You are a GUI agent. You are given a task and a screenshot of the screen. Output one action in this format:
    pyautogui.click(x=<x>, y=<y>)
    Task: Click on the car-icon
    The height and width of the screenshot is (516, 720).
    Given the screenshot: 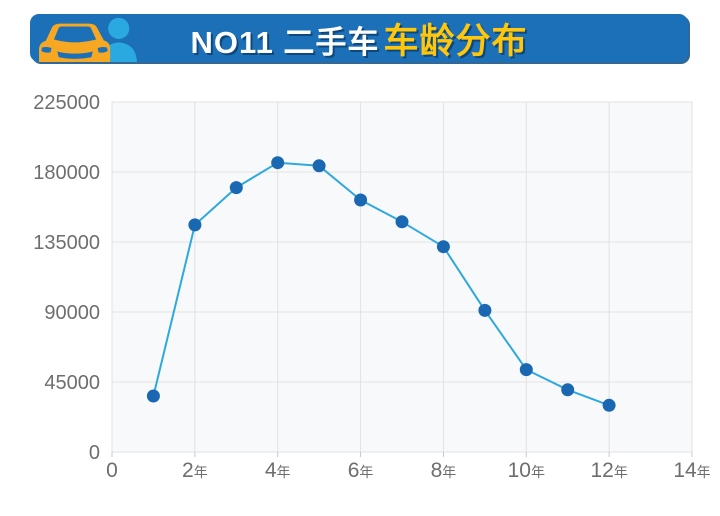 What is the action you would take?
    pyautogui.click(x=75, y=42)
    